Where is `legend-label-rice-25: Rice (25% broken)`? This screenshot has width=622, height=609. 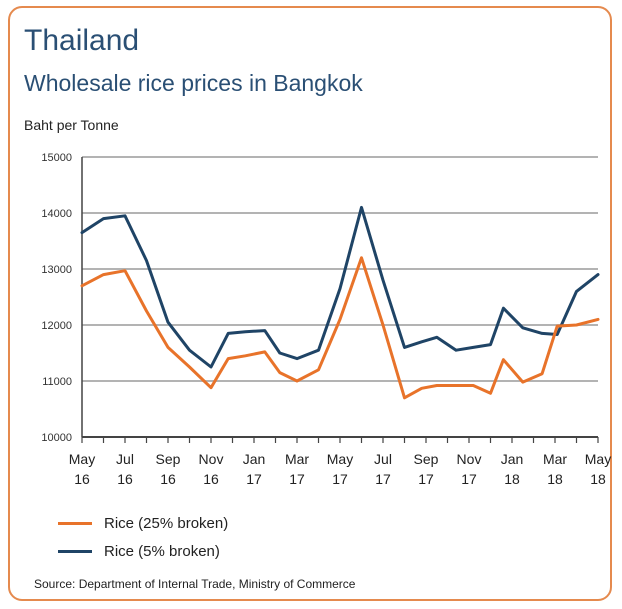
legend-label-rice-25: Rice (25% broken) is located at coordinates (166, 523).